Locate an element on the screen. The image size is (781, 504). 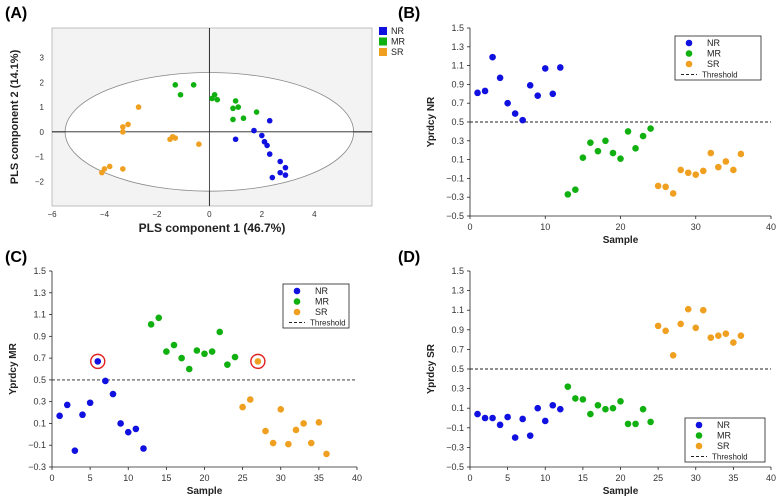
x-tick-label: 25 is located at coordinates (658, 478).